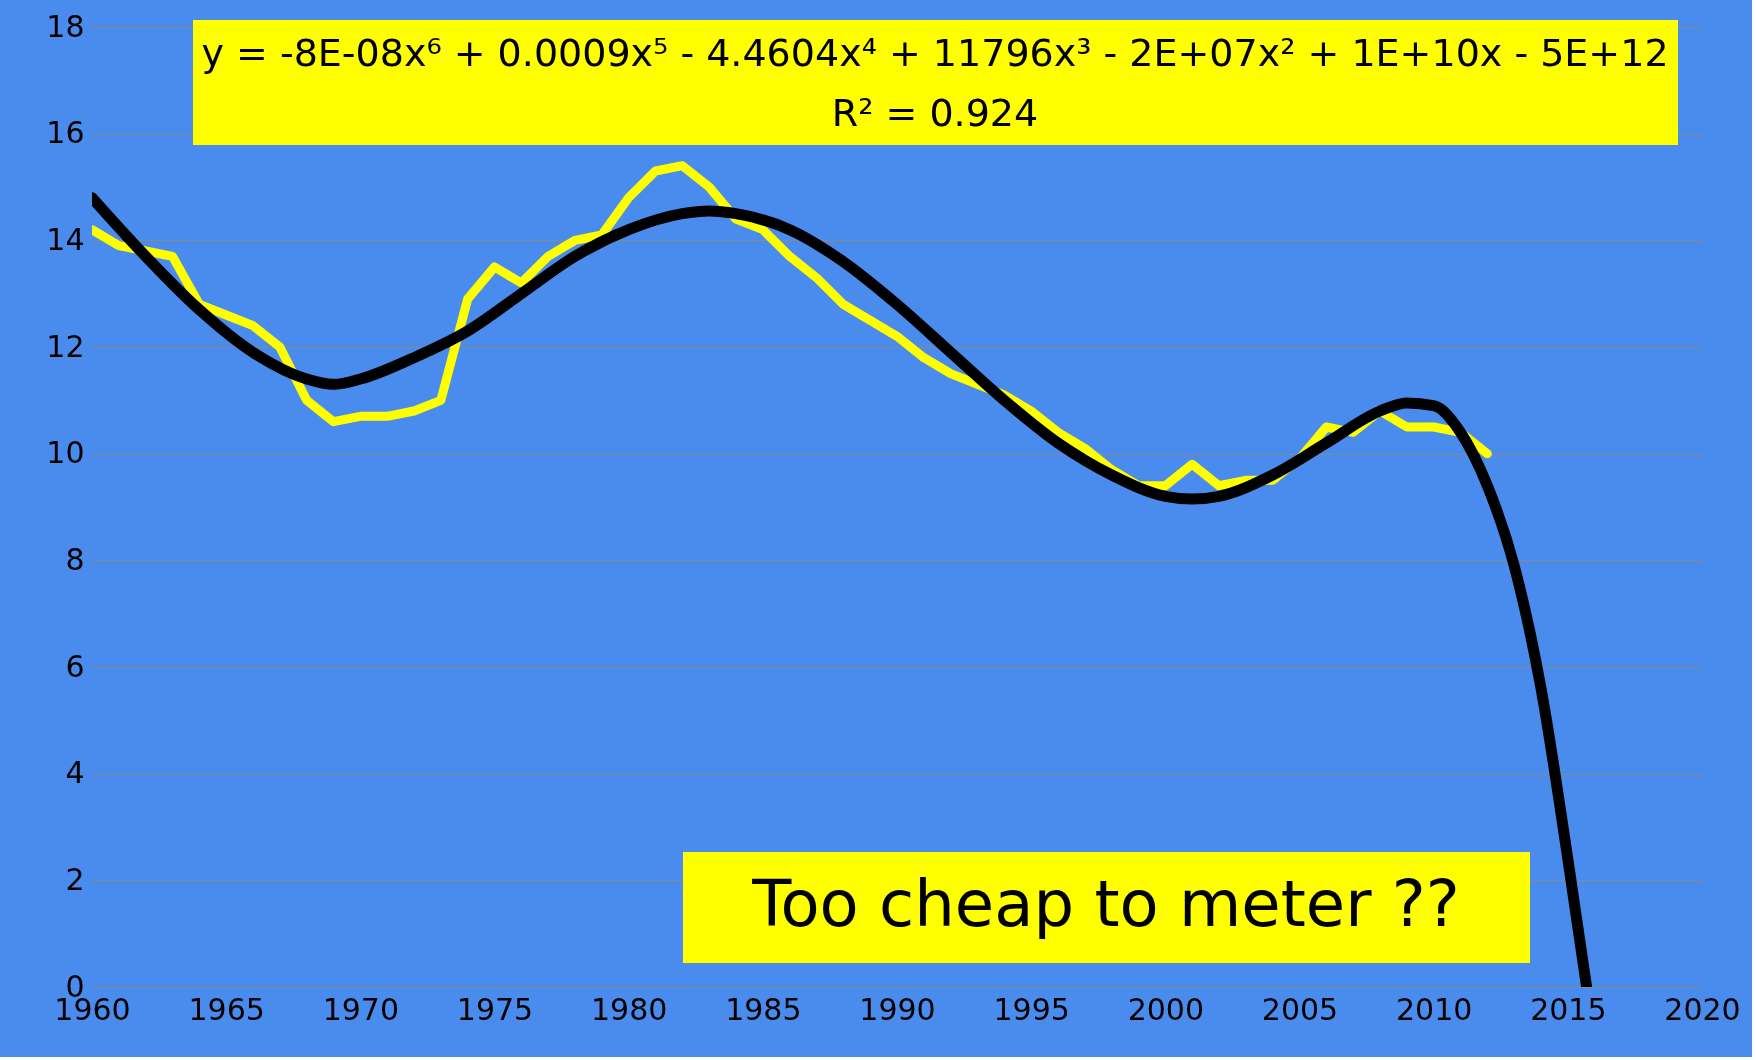 Image resolution: width=1756 pixels, height=1060 pixels. Describe the element at coordinates (65, 239) in the screenshot. I see `y-tick-label: 14` at that location.